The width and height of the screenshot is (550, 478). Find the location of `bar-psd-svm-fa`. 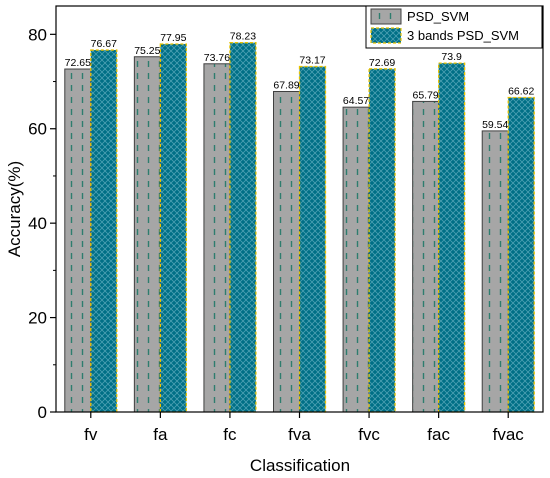

bar-psd-svm-fa is located at coordinates (147, 234).